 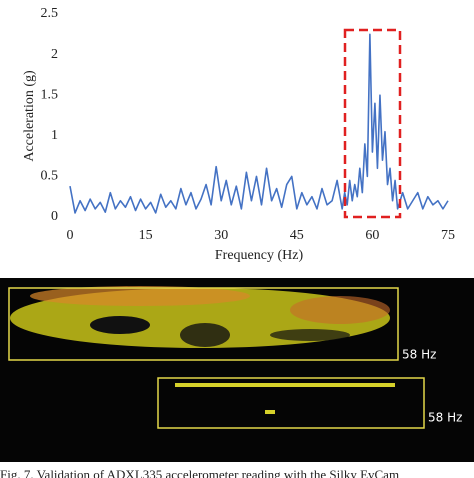 What do you see at coordinates (54, 216) in the screenshot?
I see `y-tick-label: 0` at bounding box center [54, 216].